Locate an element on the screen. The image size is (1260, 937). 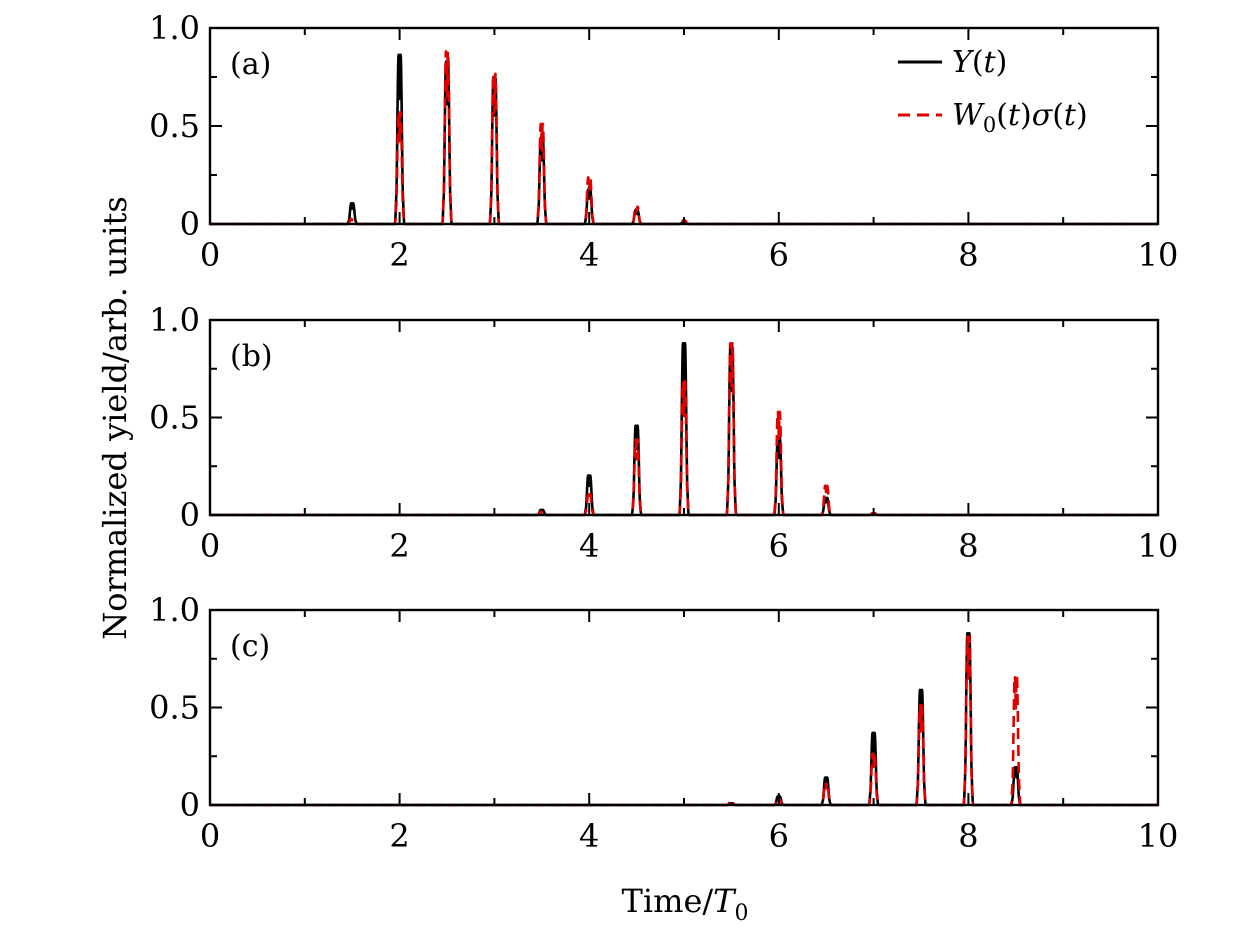
x-axis-title-symbol: T is located at coordinates (725, 901).